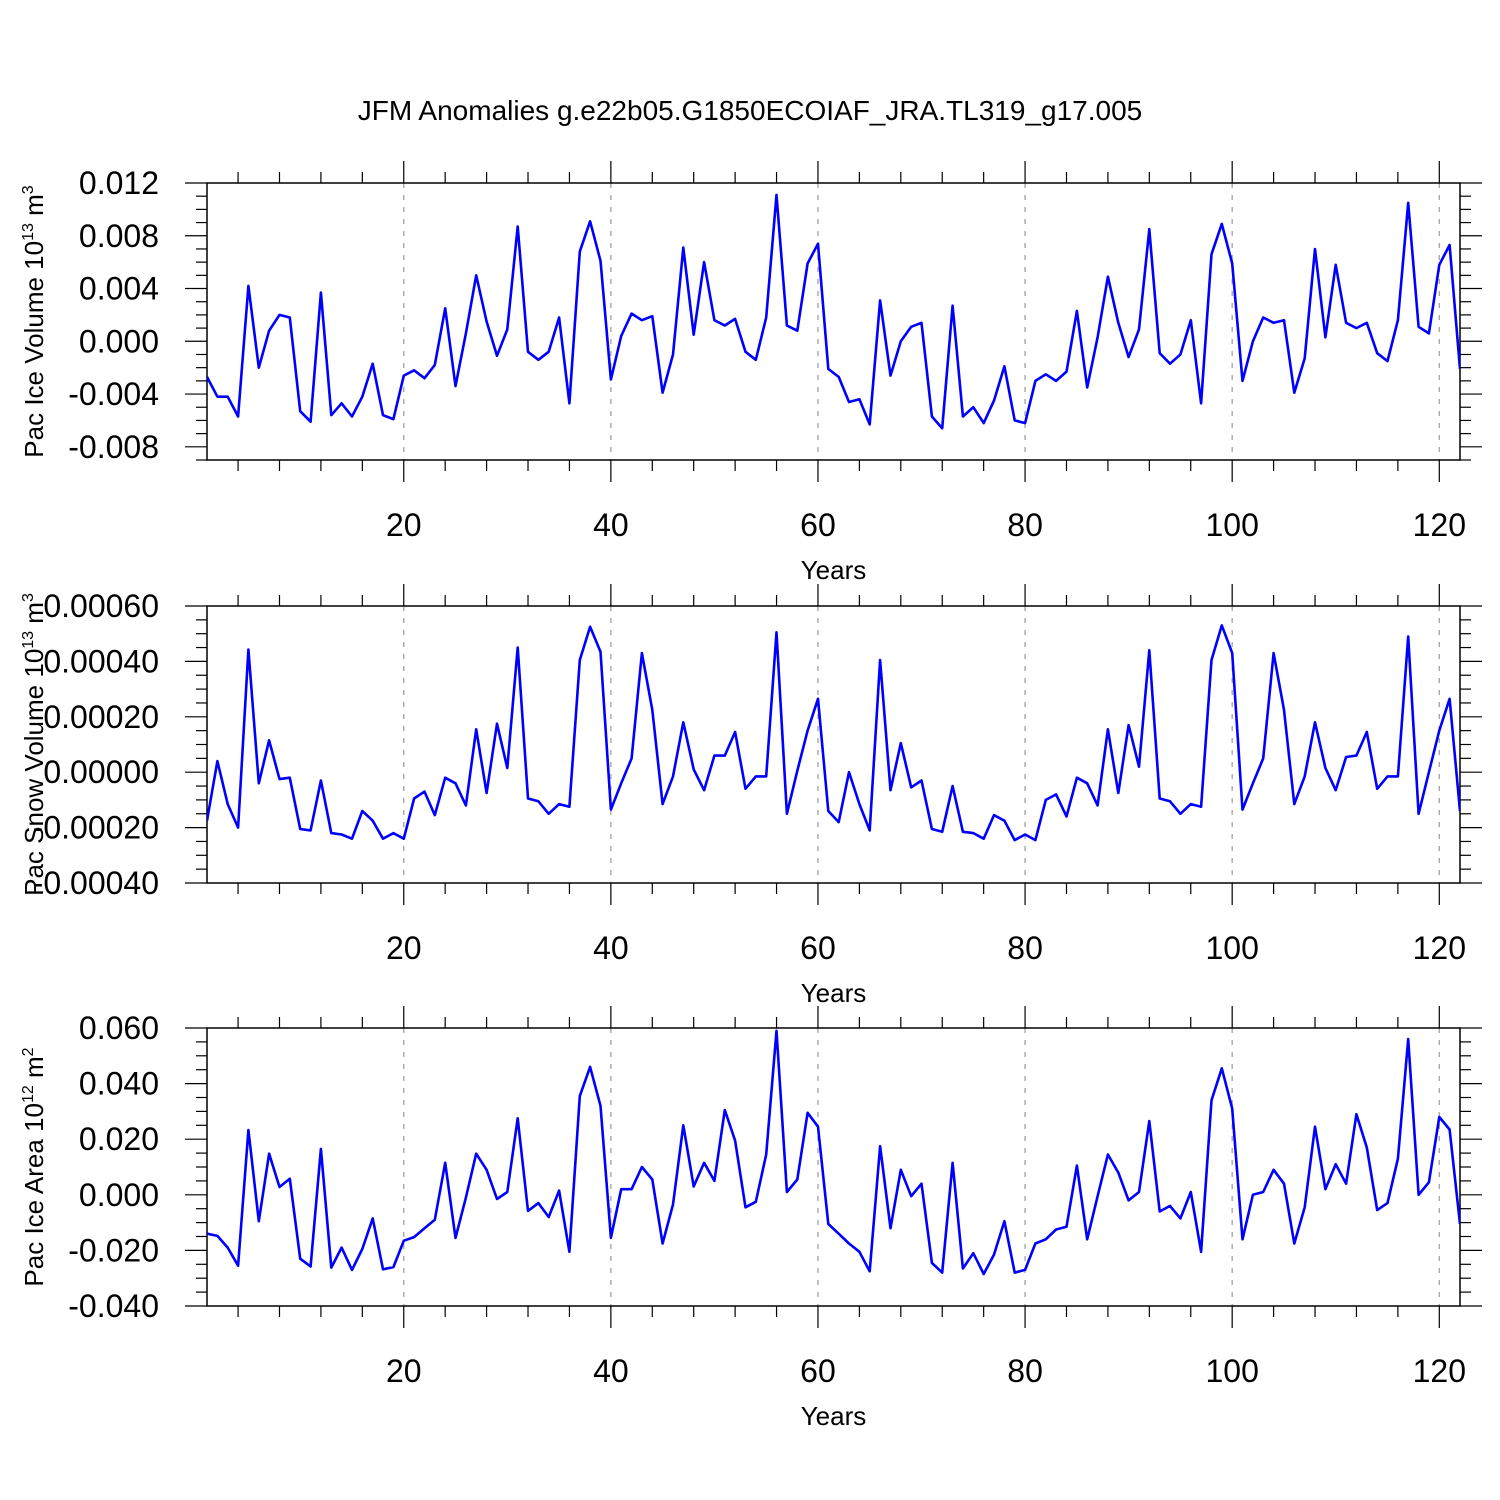 The width and height of the screenshot is (1500, 1500). I want to click on y-tick-label: 0.008, so click(119, 236).